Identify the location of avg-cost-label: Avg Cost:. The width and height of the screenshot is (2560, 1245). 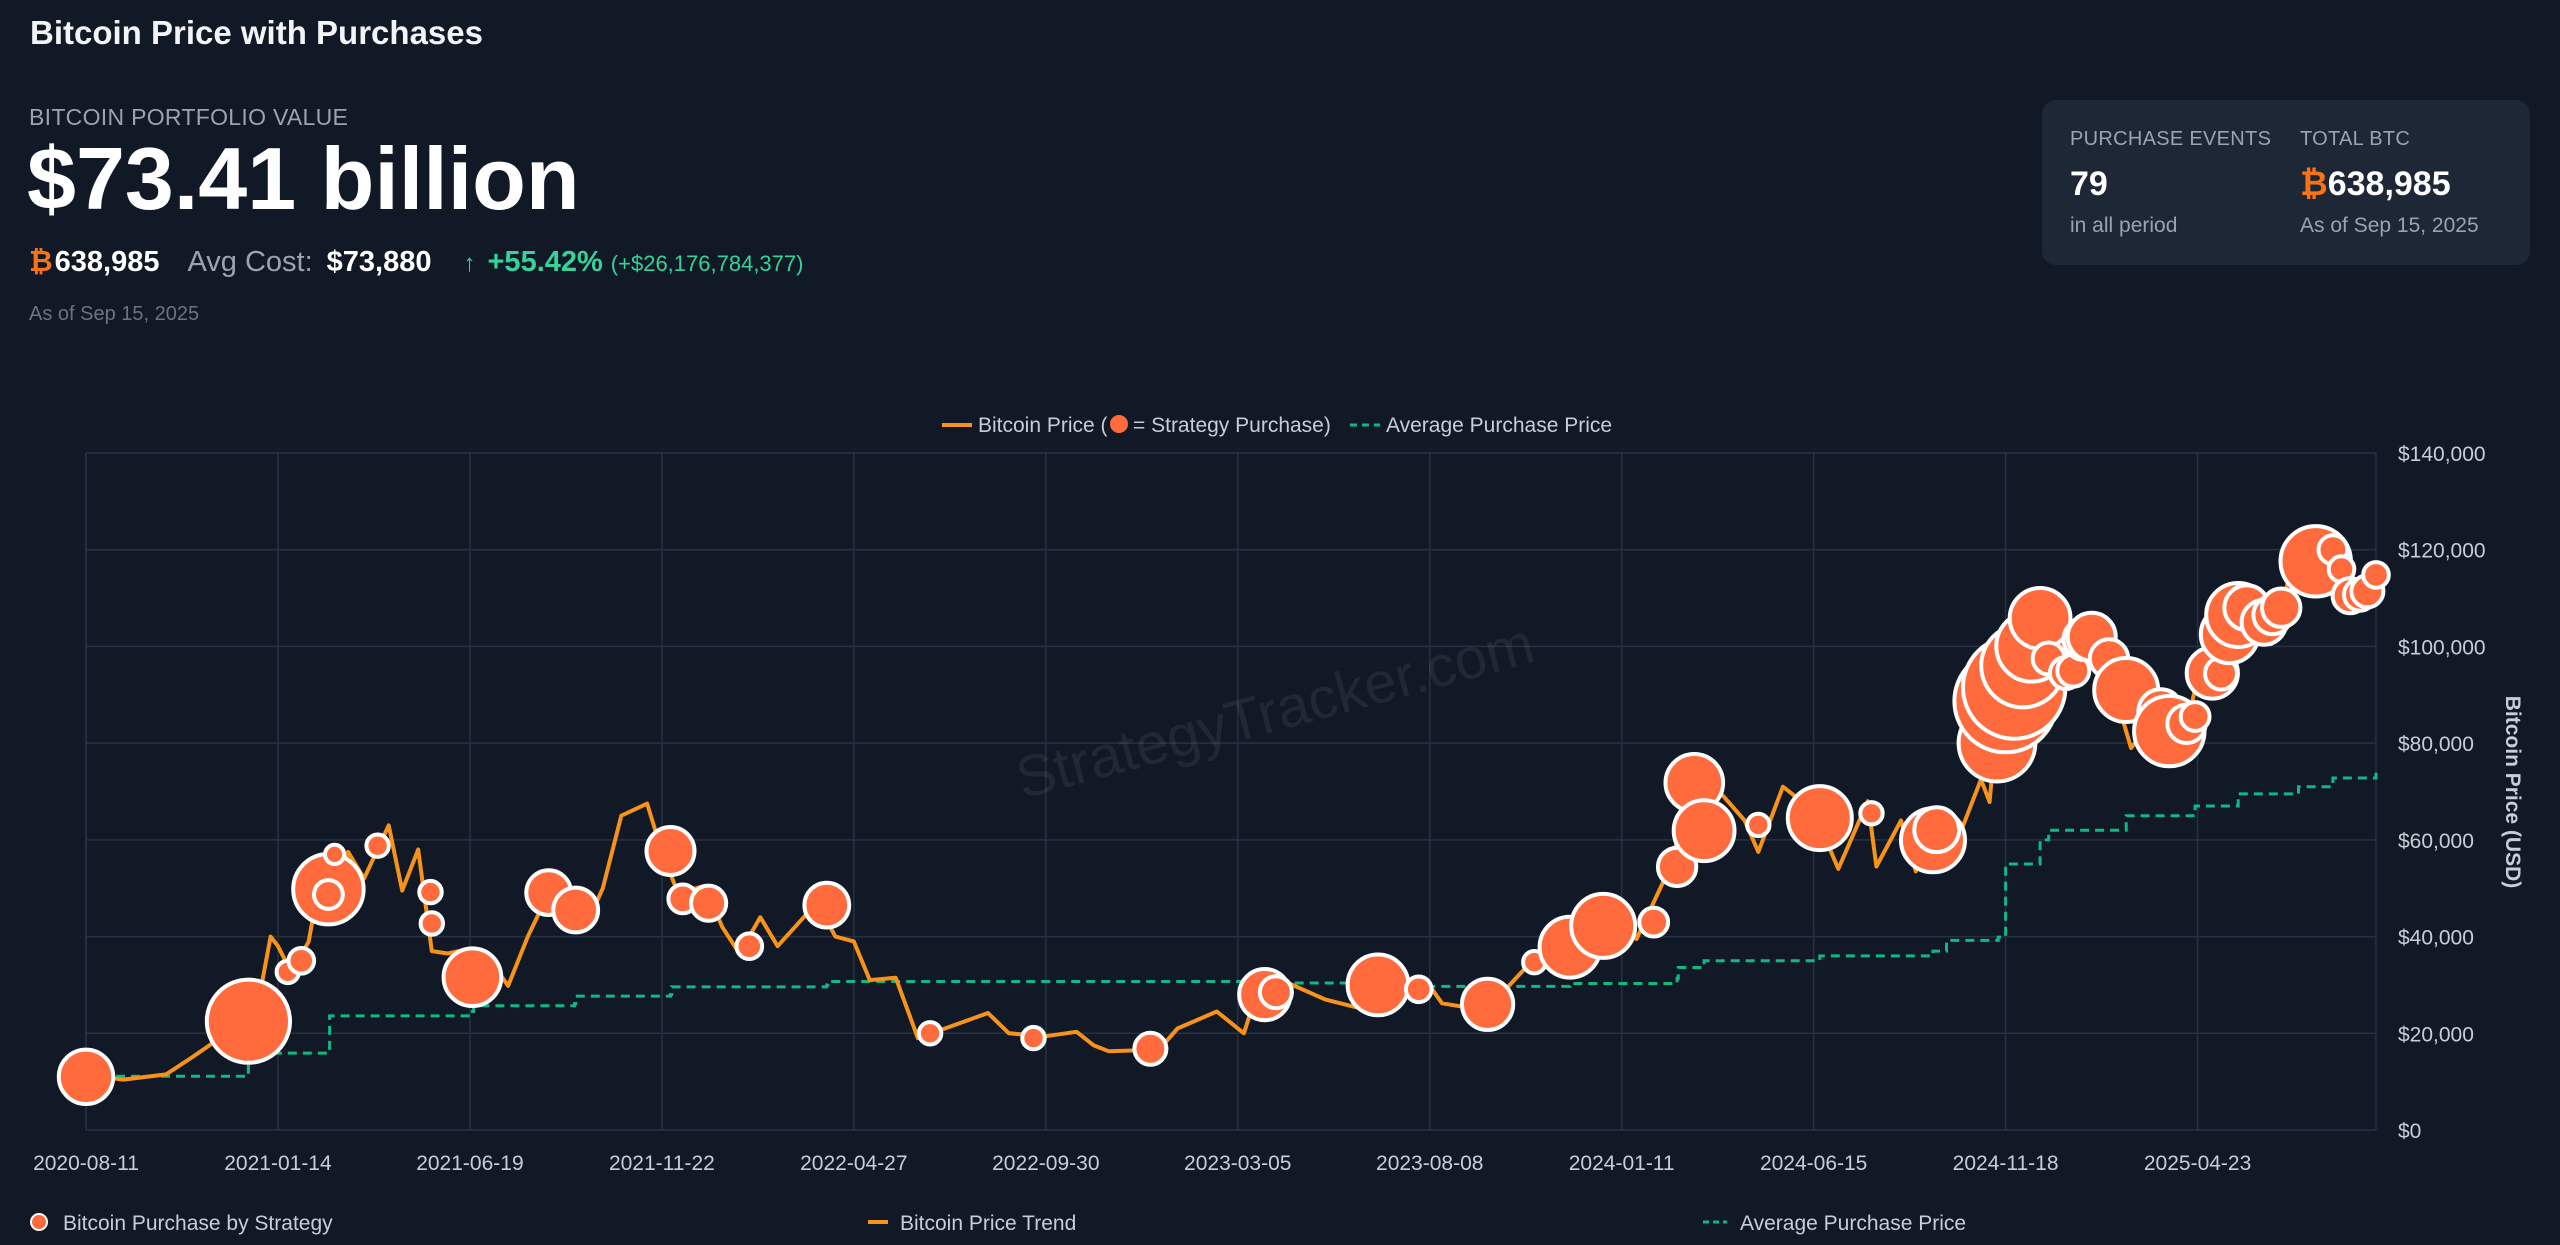
(250, 262).